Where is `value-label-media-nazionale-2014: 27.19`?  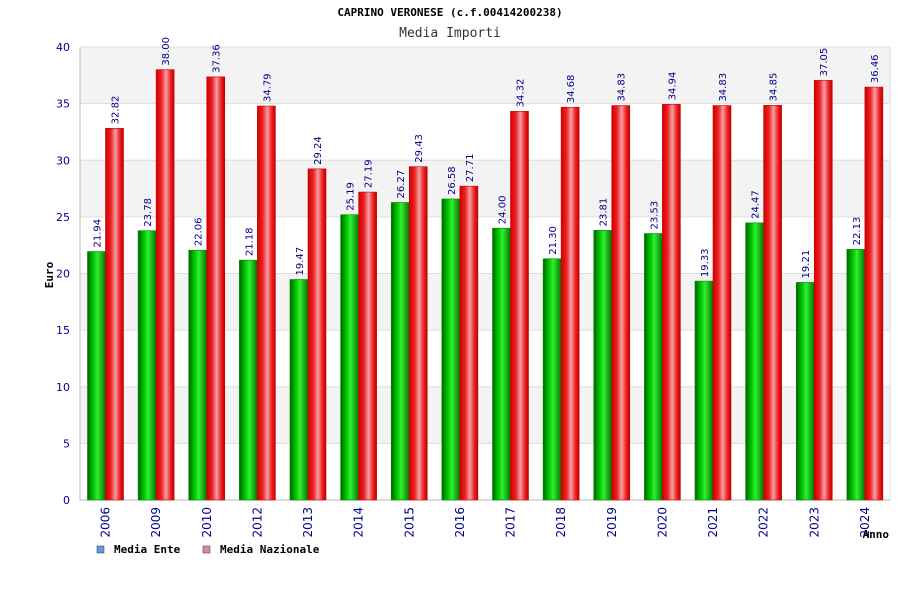
value-label-media-nazionale-2014: 27.19 is located at coordinates (369, 173).